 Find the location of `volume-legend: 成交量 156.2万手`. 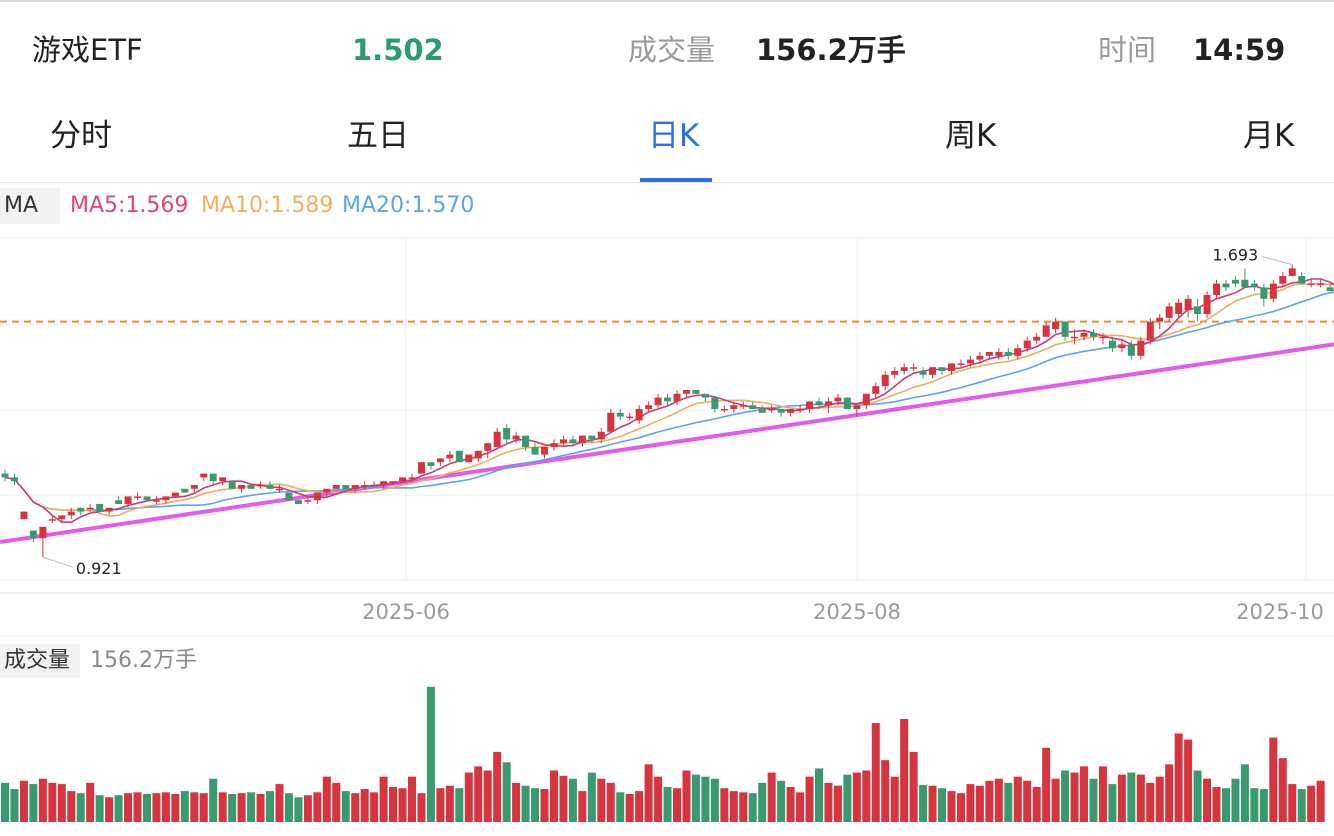

volume-legend: 成交量 156.2万手 is located at coordinates (667, 661).